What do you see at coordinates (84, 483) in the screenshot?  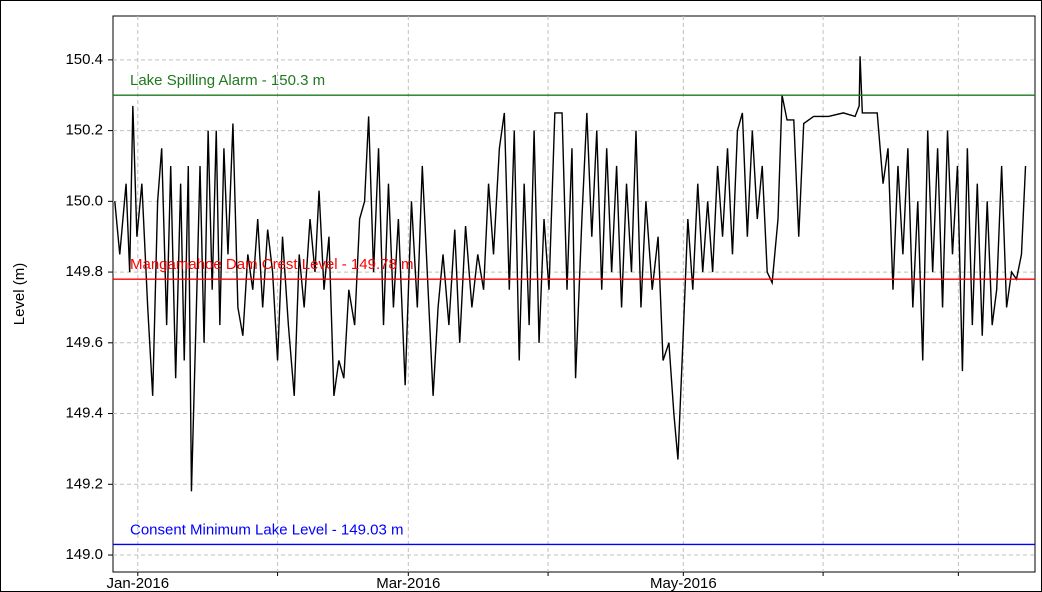 I see `y-tick-label: 149.2` at bounding box center [84, 483].